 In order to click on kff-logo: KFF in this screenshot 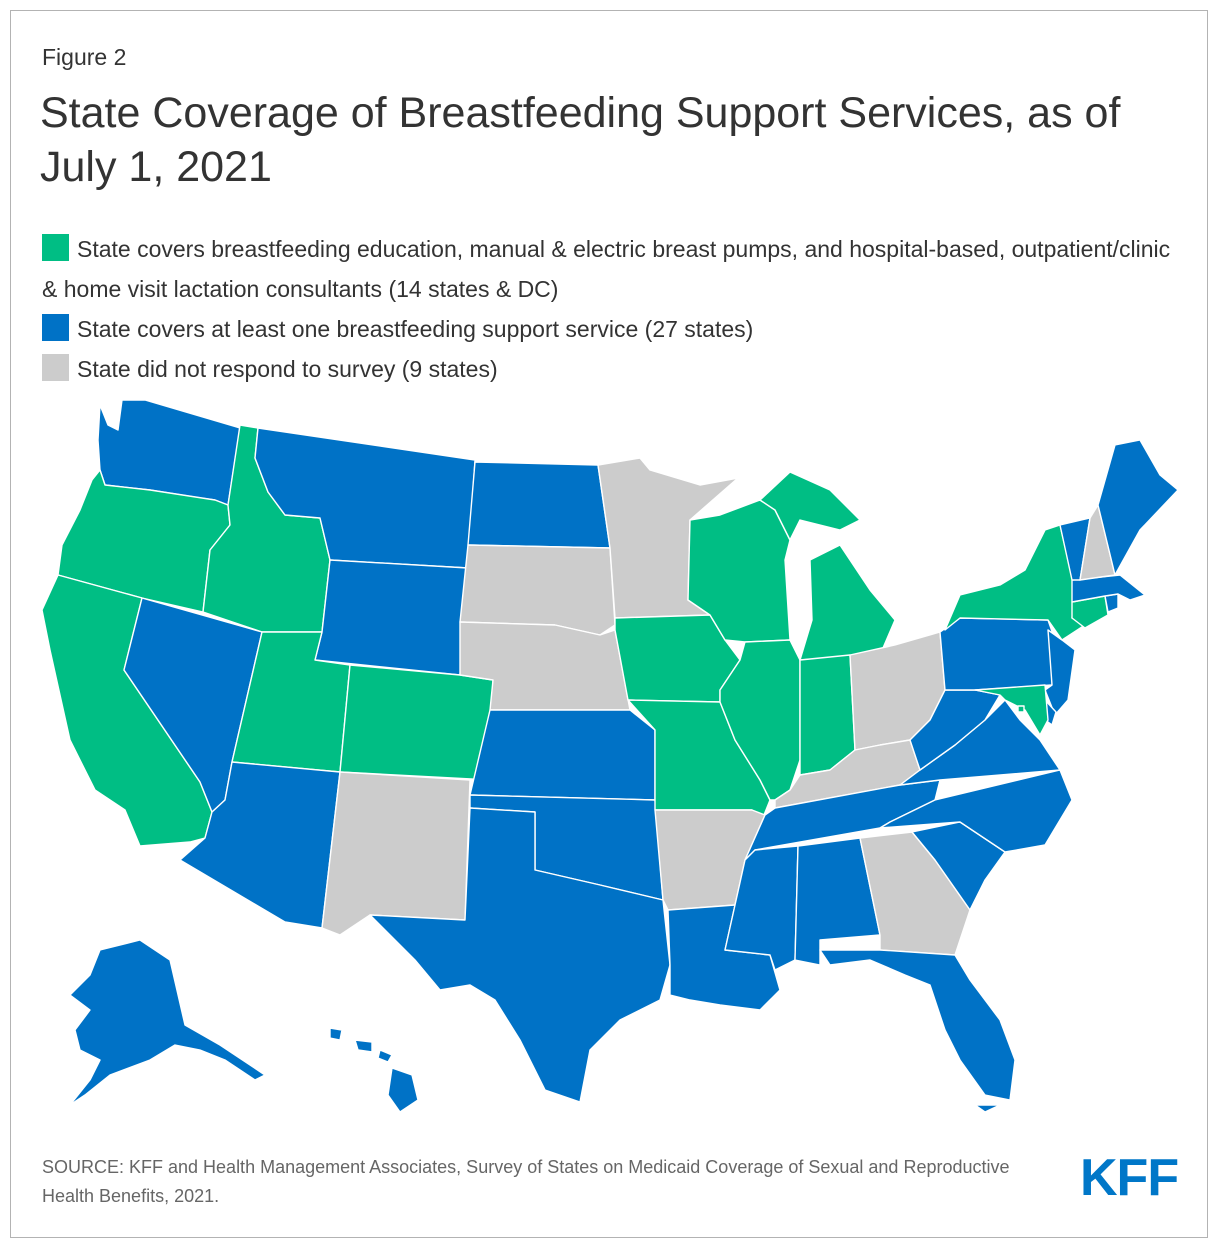, I will do `click(1129, 1178)`.